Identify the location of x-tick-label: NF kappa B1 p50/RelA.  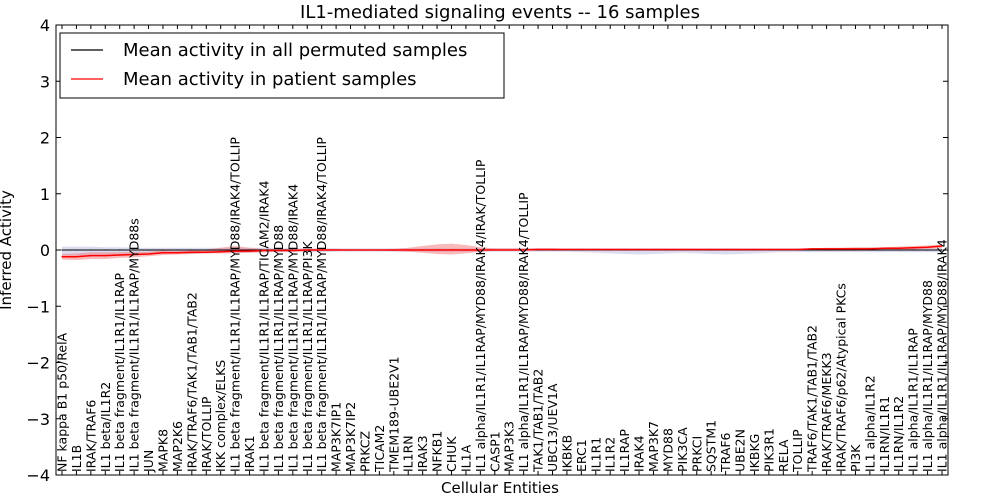
(62, 402).